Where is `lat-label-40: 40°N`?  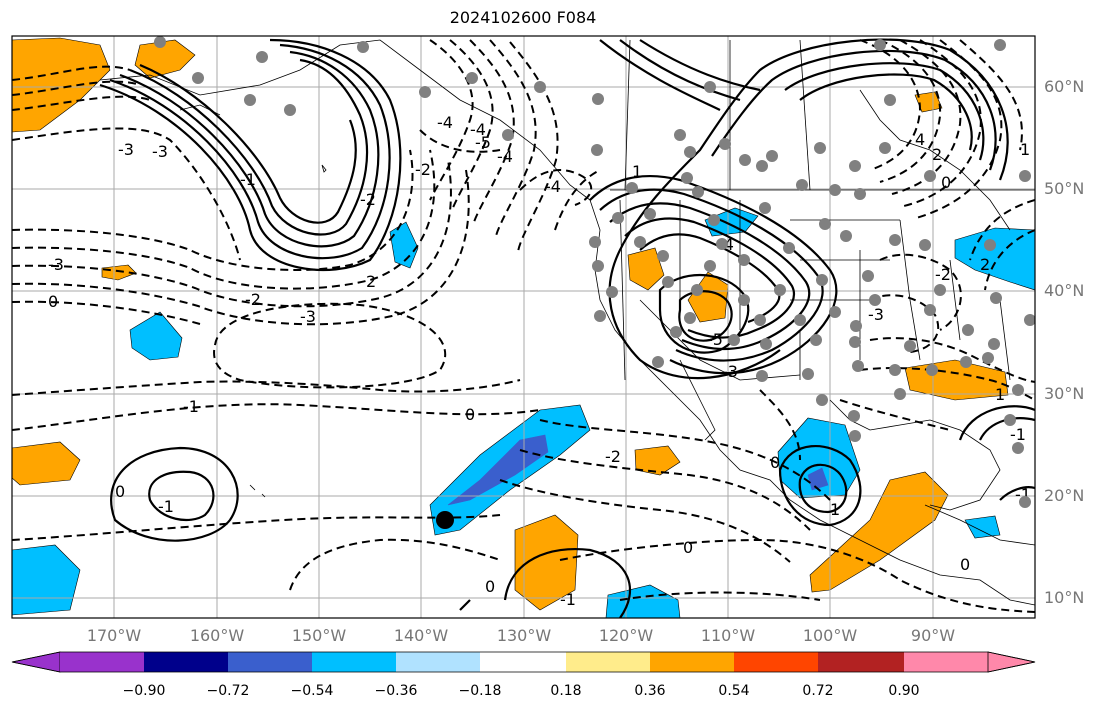 lat-label-40: 40°N is located at coordinates (1064, 290).